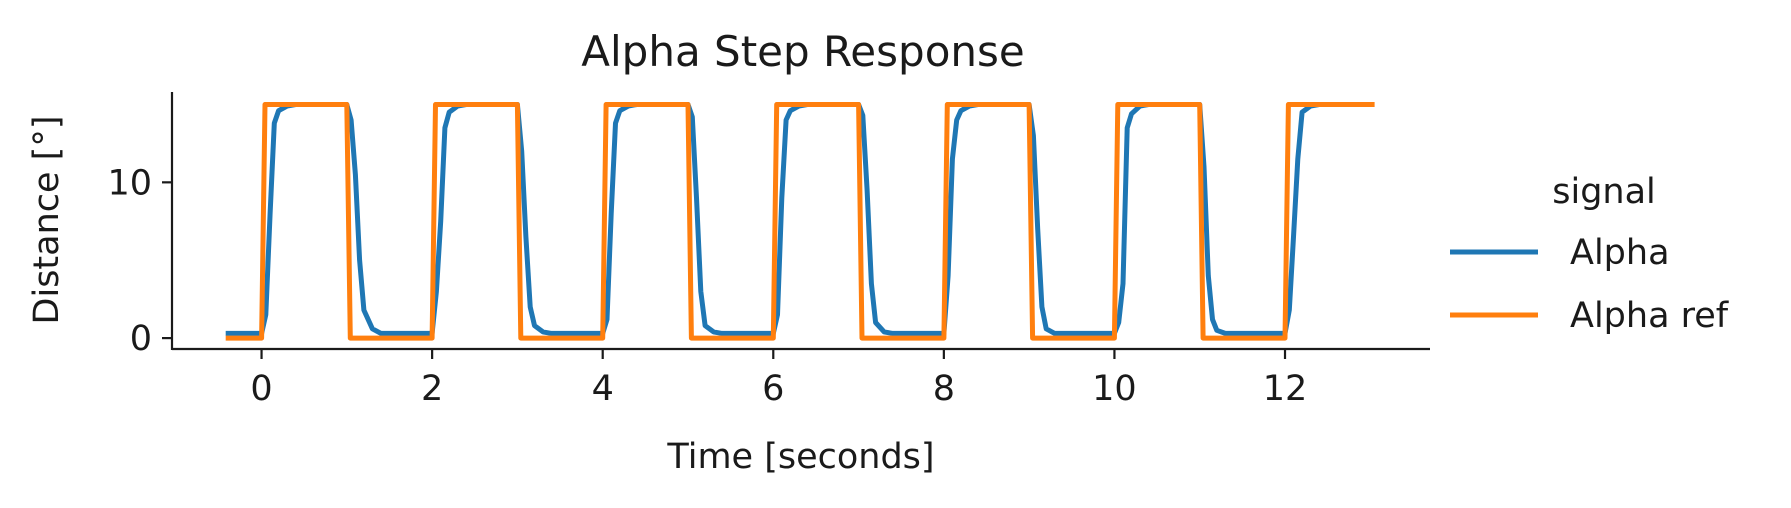 The width and height of the screenshot is (1791, 508). I want to click on x-tick-label: 12, so click(1285, 389).